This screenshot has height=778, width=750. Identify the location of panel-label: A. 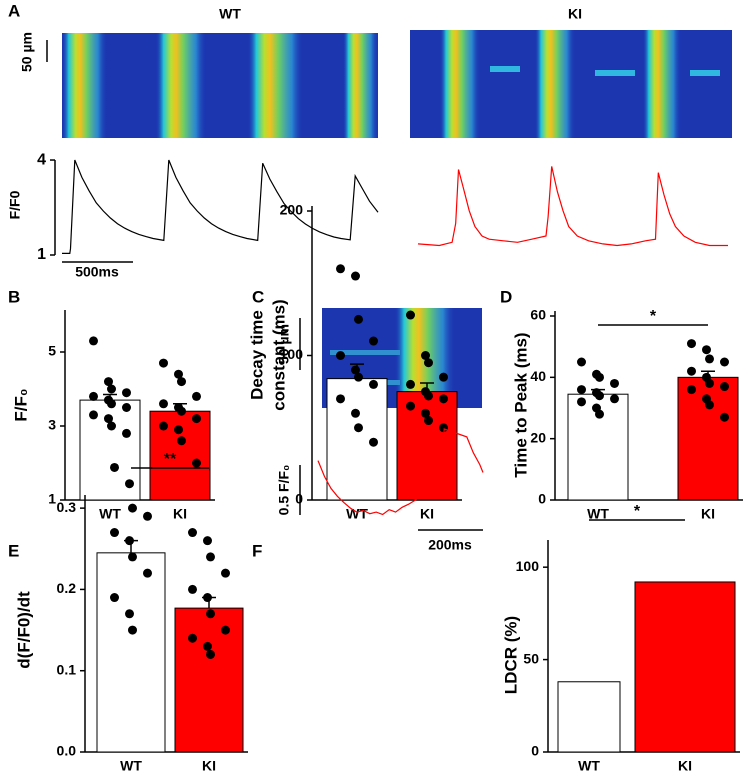
(14, 10).